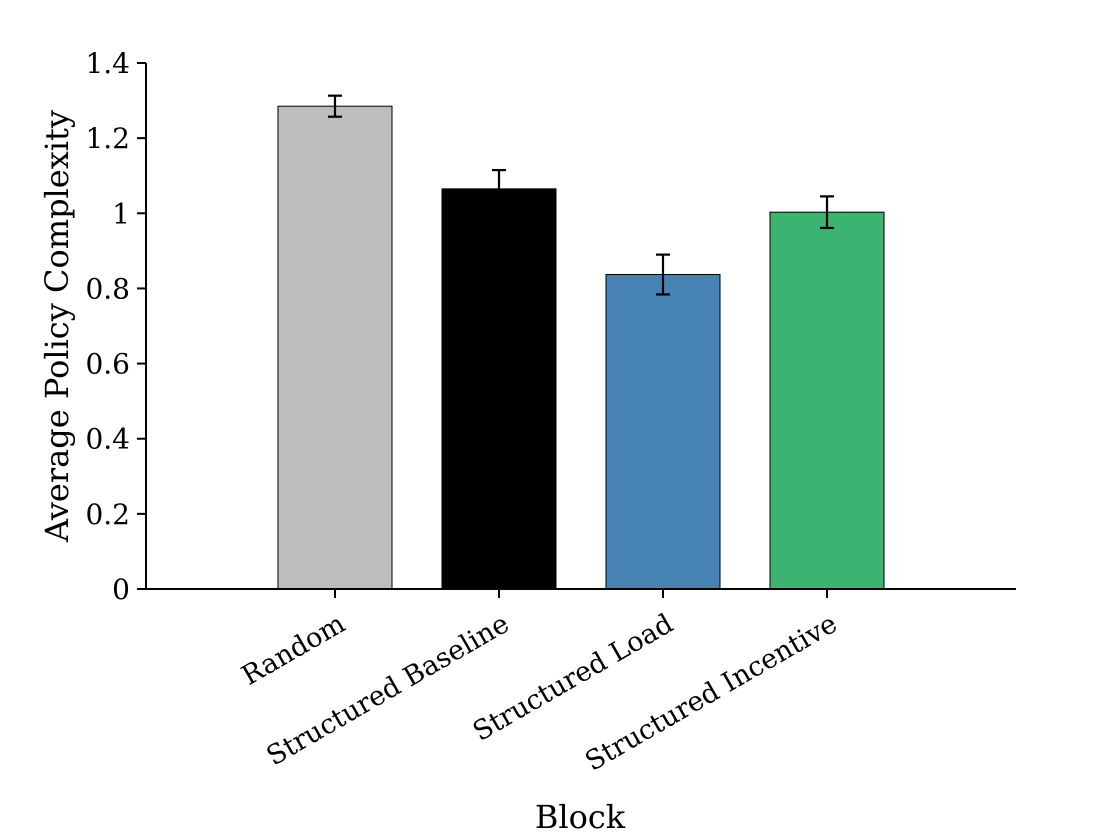 The image size is (1120, 840). What do you see at coordinates (107, 364) in the screenshot?
I see `y-tick-label: 0.6` at bounding box center [107, 364].